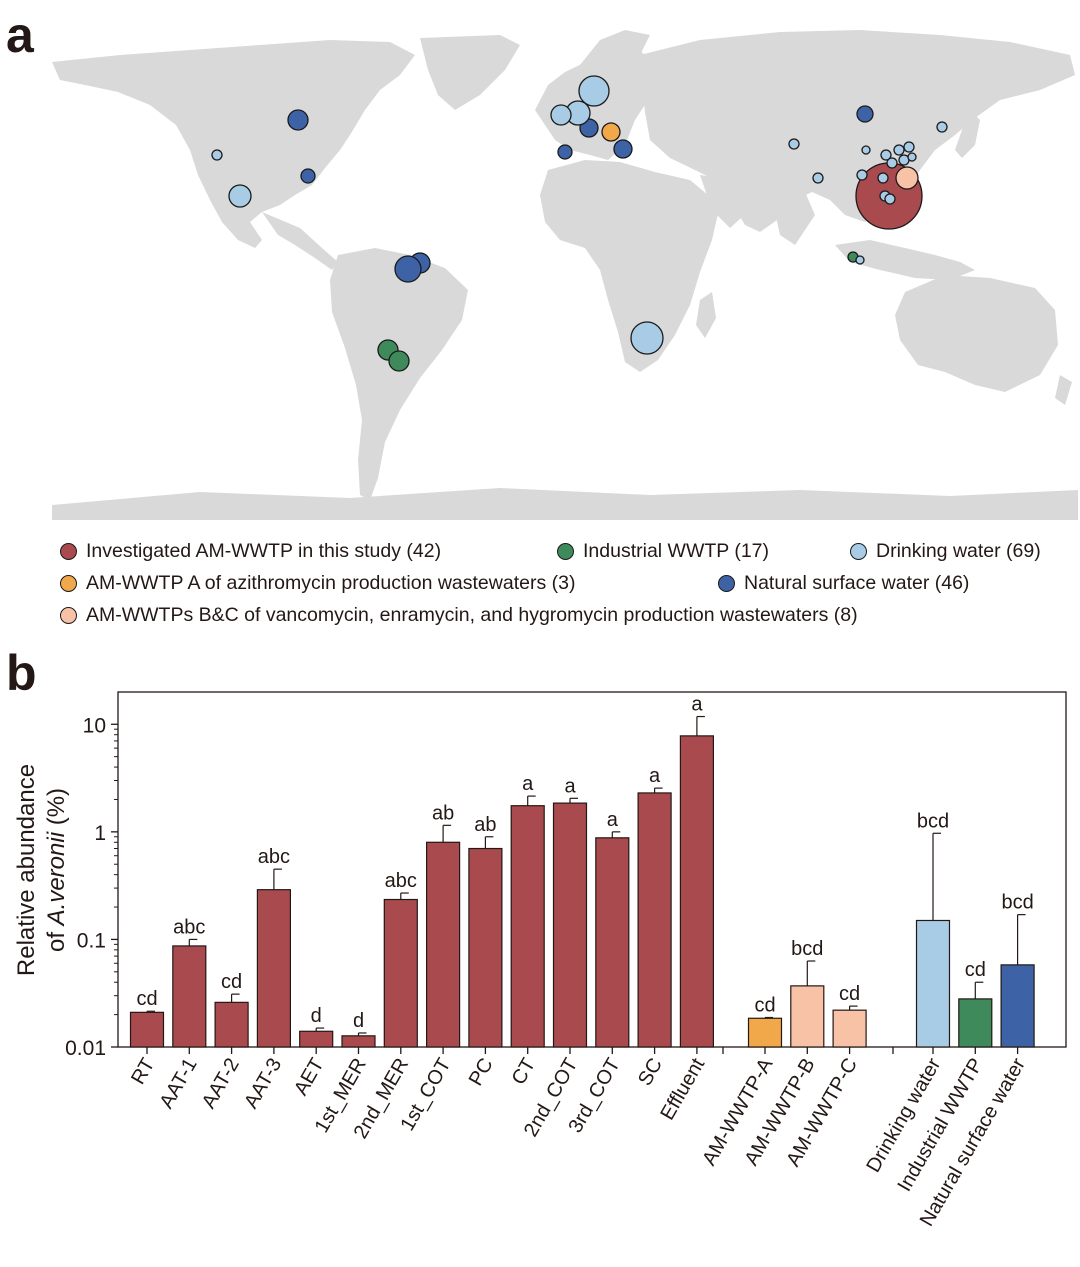 This screenshot has width=1080, height=1267. What do you see at coordinates (264, 551) in the screenshot?
I see `legend-label-investigated: Investigated AM-WWTP in this study (42)` at bounding box center [264, 551].